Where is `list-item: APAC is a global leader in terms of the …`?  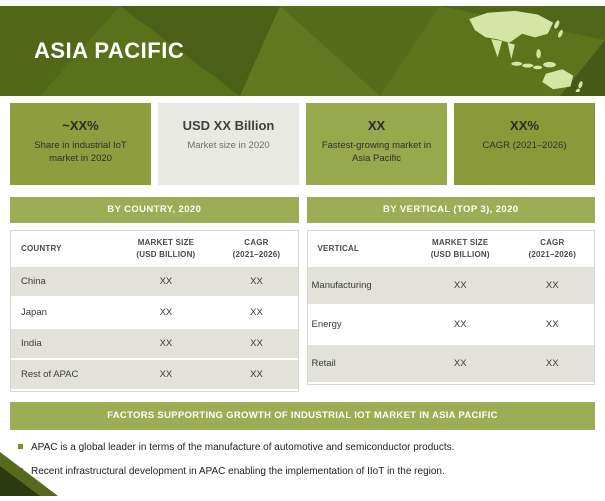
list-item: APAC is a global leader in terms of the … is located at coordinates (306, 447).